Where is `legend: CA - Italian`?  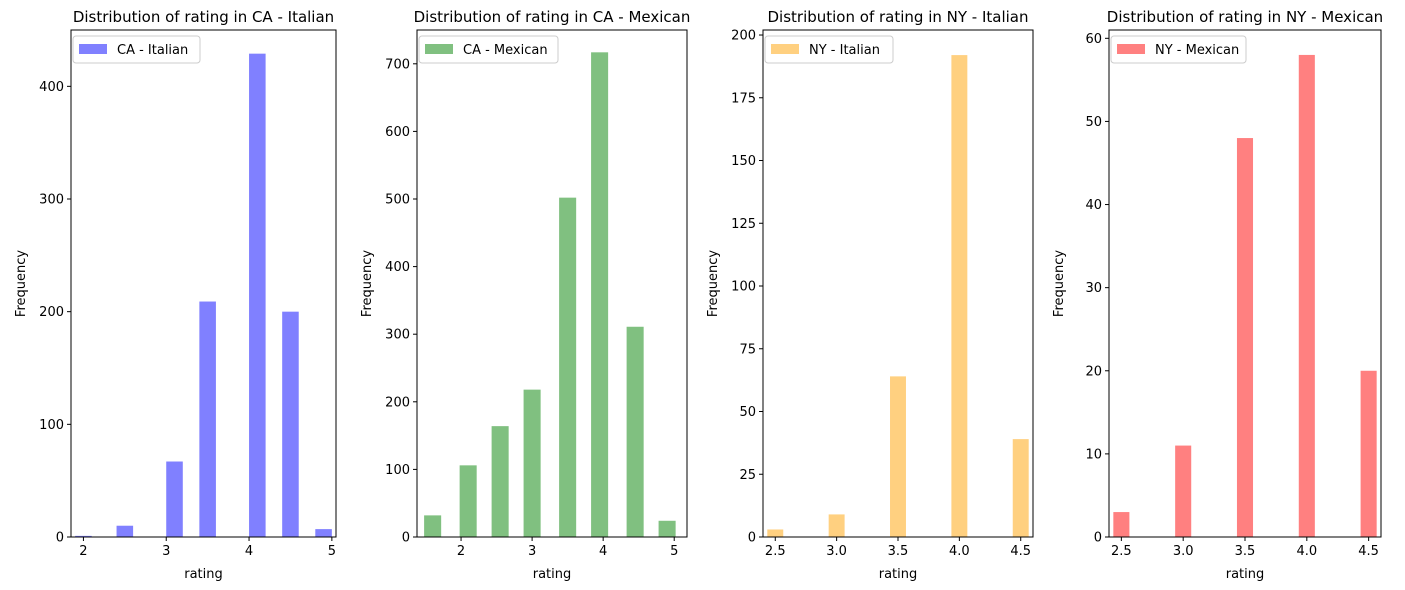
legend: CA - Italian is located at coordinates (136, 49).